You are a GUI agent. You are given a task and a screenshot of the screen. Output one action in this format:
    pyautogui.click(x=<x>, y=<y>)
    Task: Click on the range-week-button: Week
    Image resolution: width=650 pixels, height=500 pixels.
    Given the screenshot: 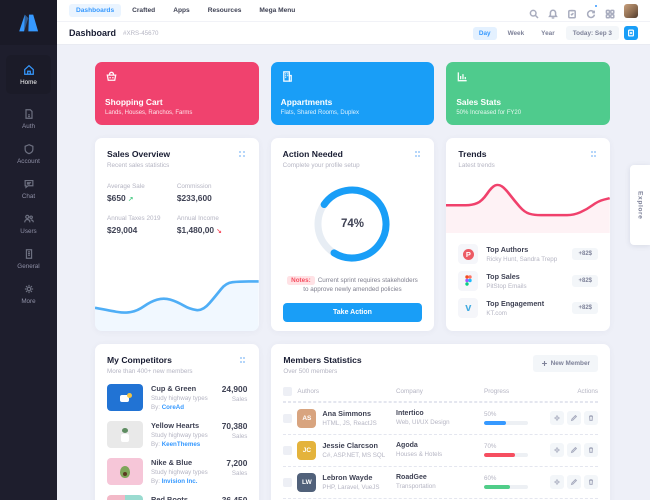 What is the action you would take?
    pyautogui.click(x=516, y=33)
    